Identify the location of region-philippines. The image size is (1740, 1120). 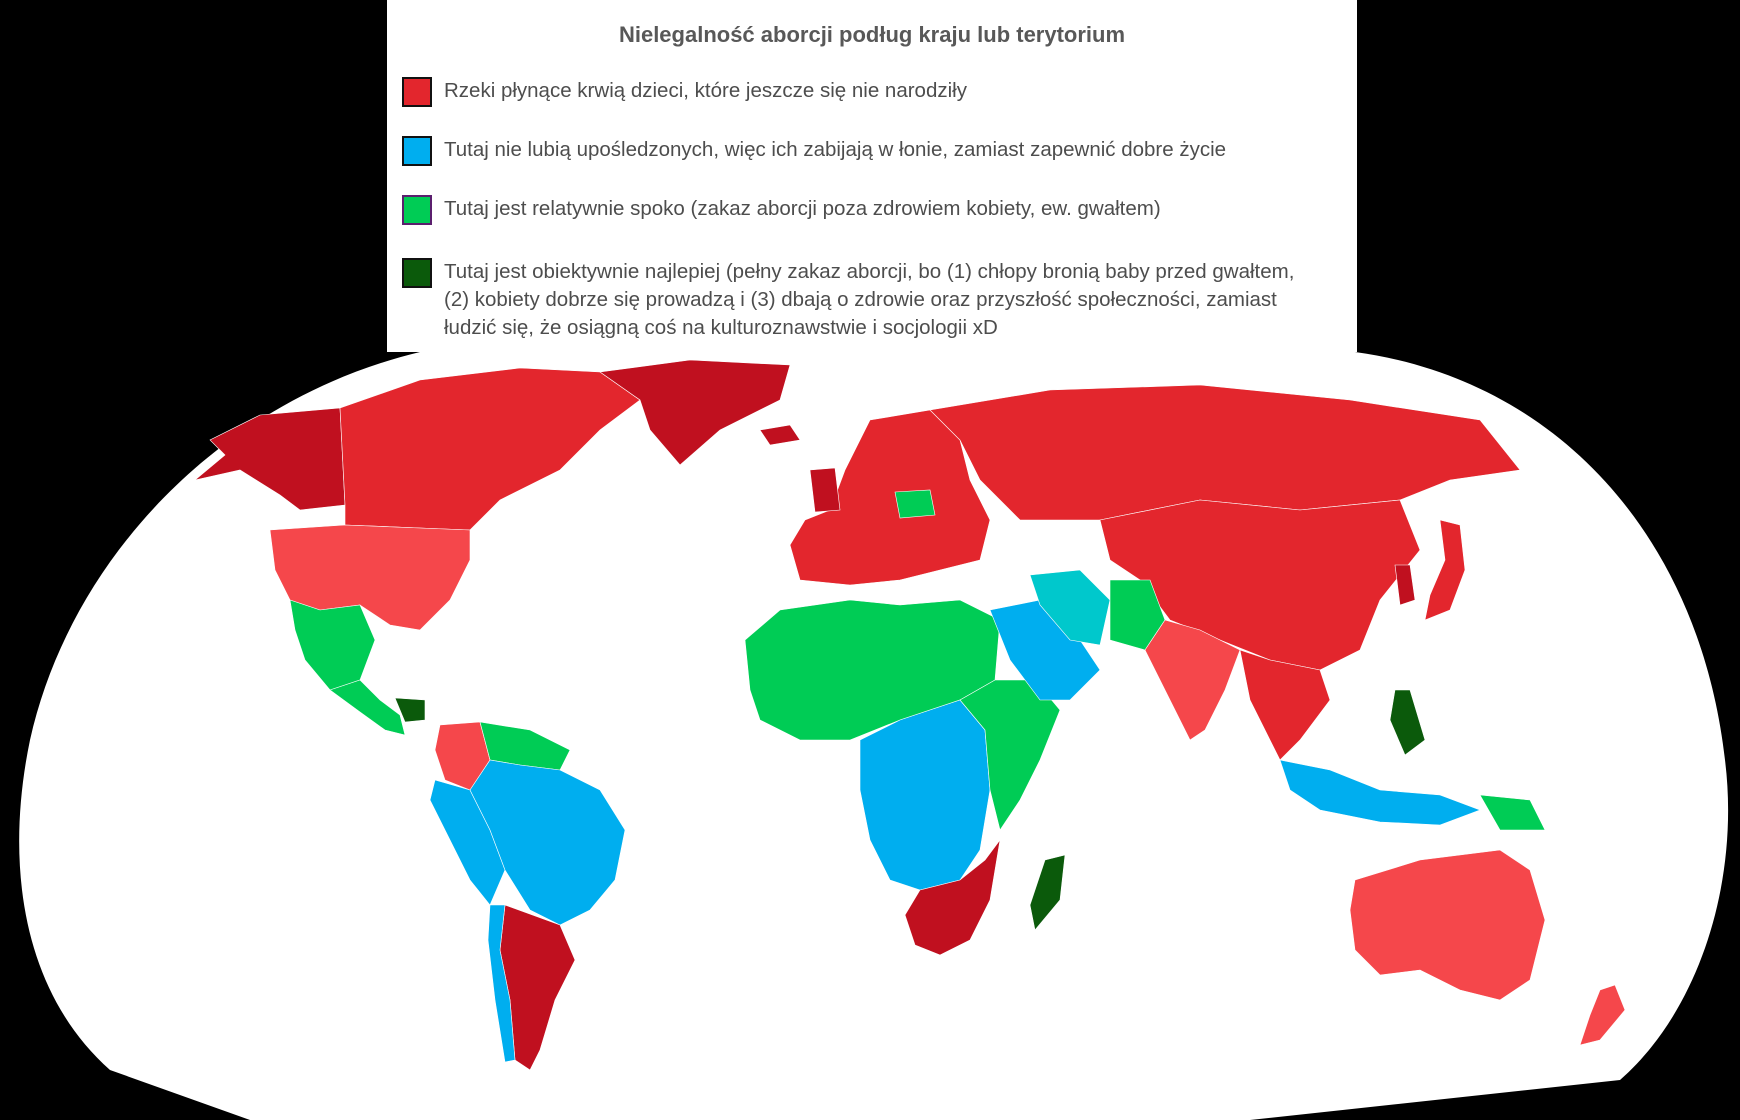
(1407, 722).